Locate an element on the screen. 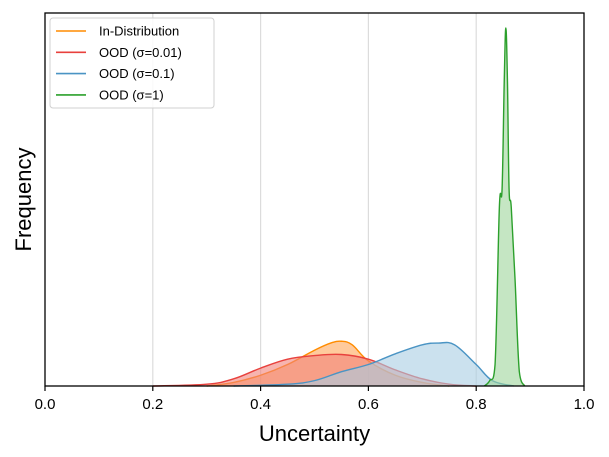 The image size is (609, 457). x-tick-label: 1.0 is located at coordinates (584, 404).